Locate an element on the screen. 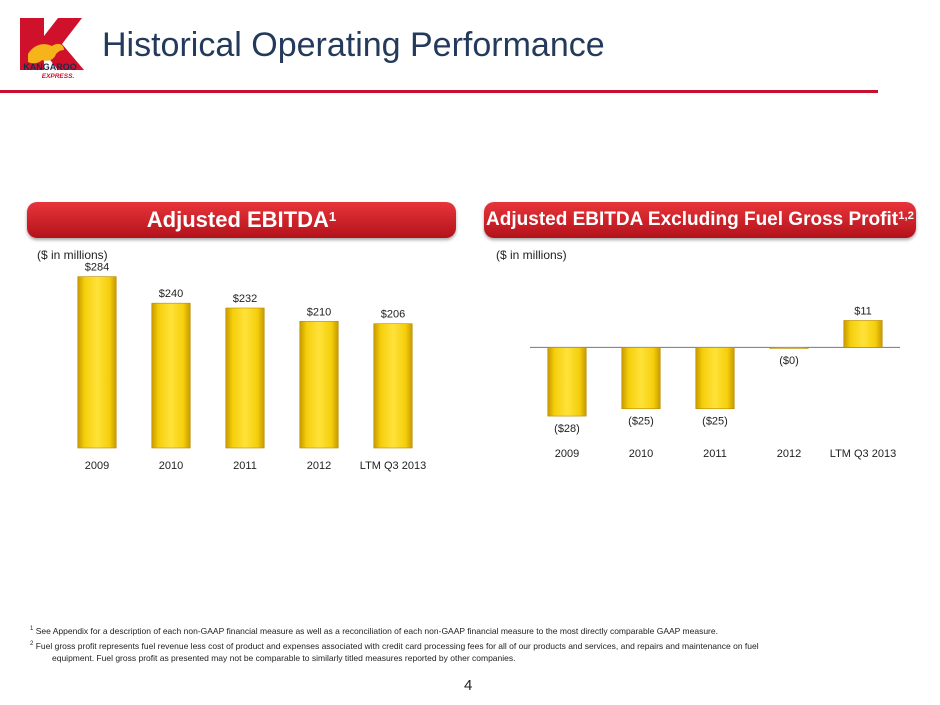 The image size is (940, 705). svg-text: EXPRESS. is located at coordinates (58, 76).